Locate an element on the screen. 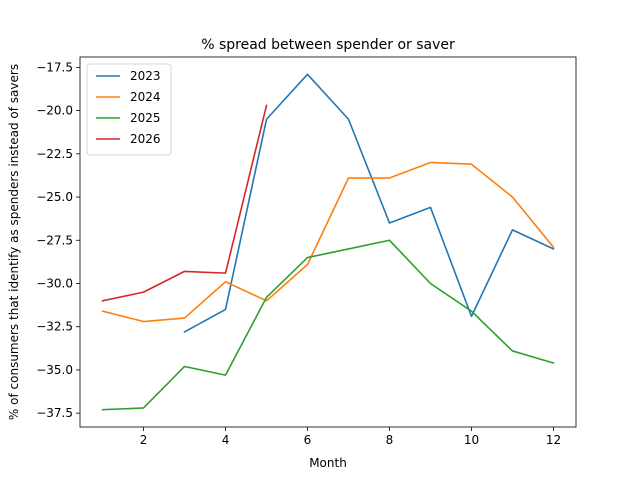 This screenshot has height=480, width=640. y-tick-label: −35.0 is located at coordinates (54, 370).